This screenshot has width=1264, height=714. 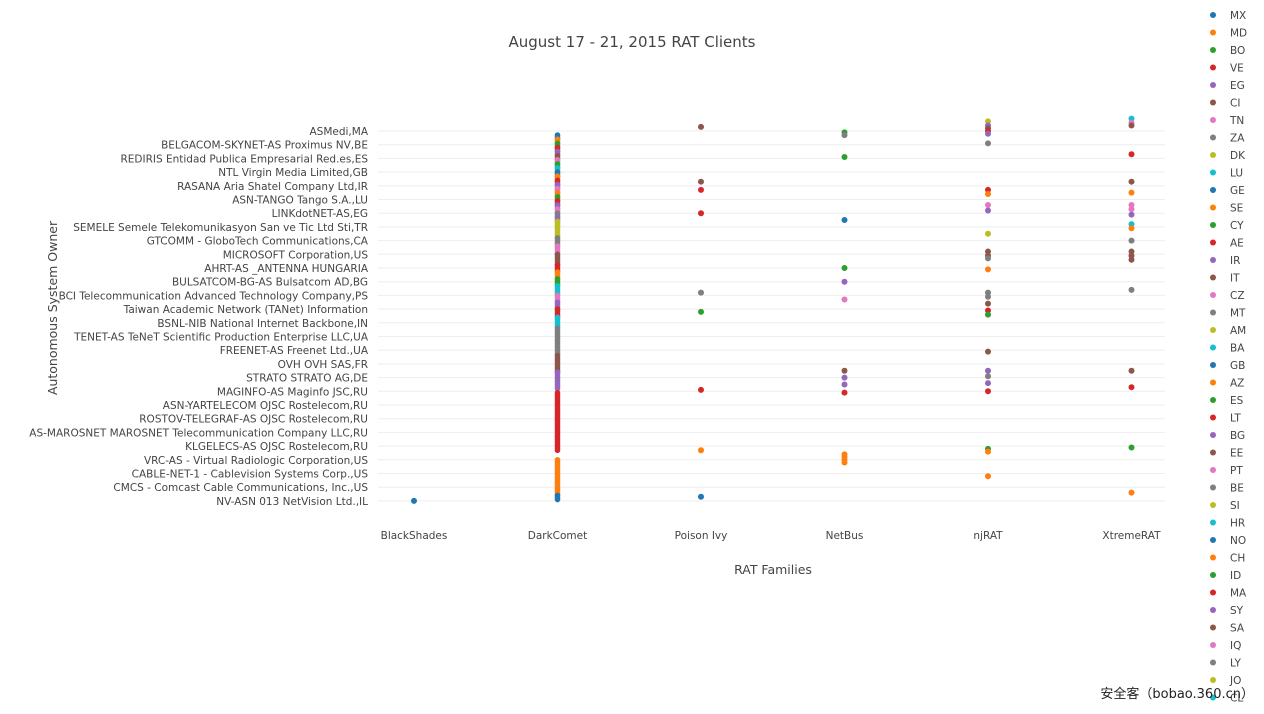 What do you see at coordinates (1225, 646) in the screenshot?
I see `legend-item: IQ` at bounding box center [1225, 646].